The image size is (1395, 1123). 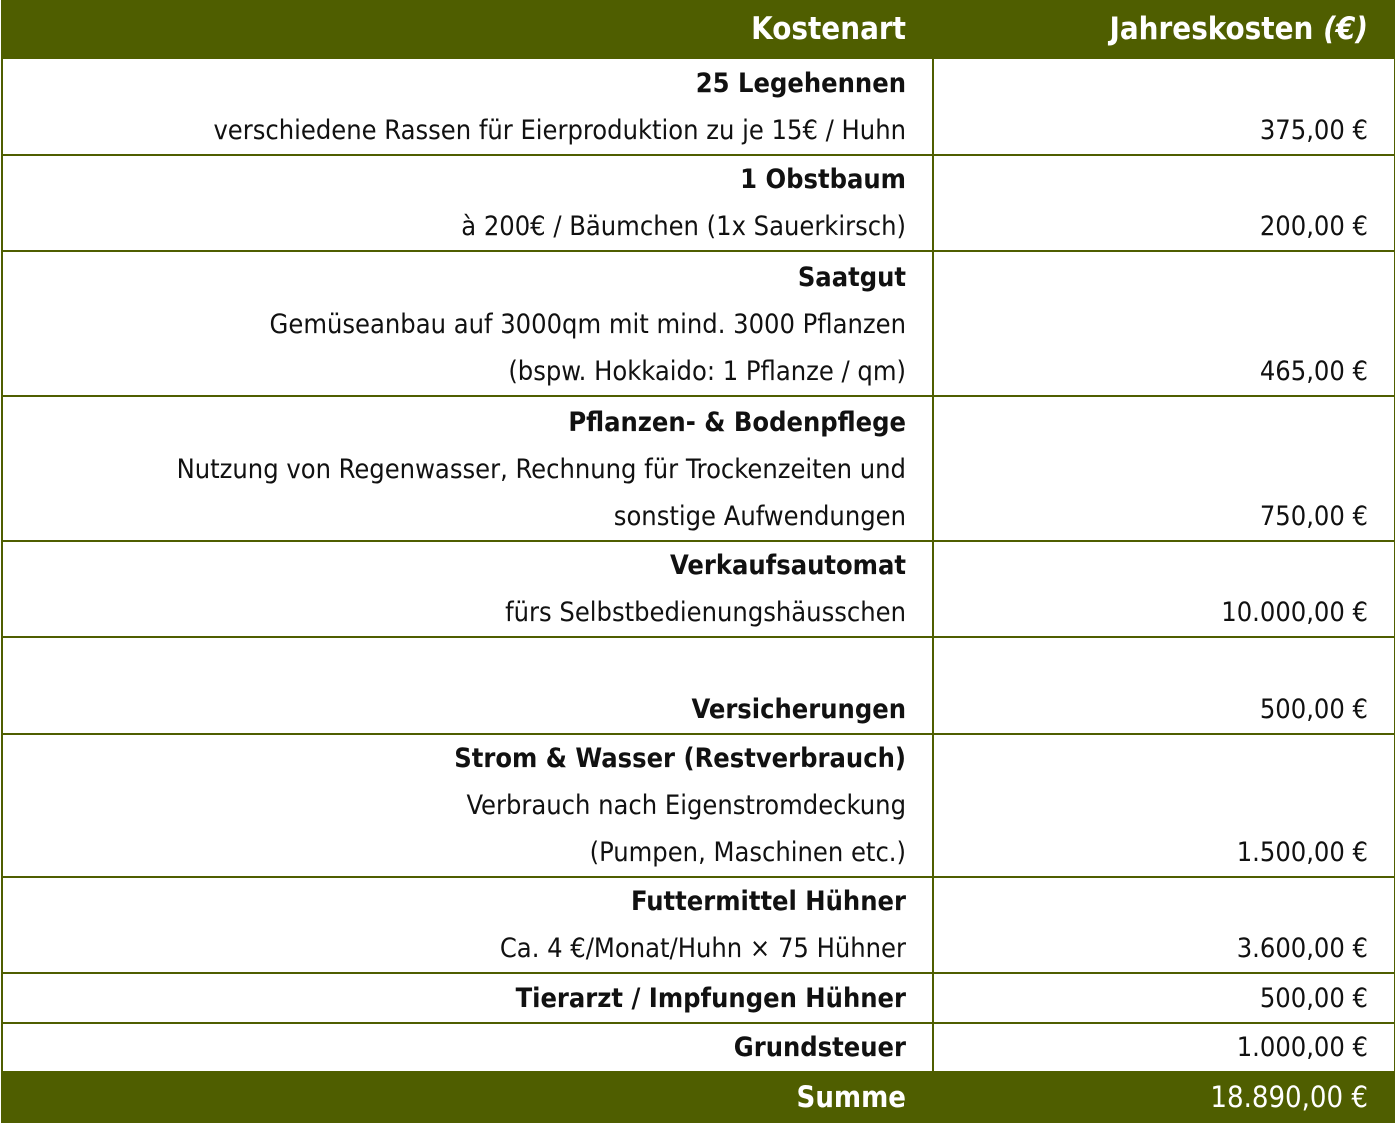 What do you see at coordinates (828, 29) in the screenshot?
I see `header-text: Kostenart` at bounding box center [828, 29].